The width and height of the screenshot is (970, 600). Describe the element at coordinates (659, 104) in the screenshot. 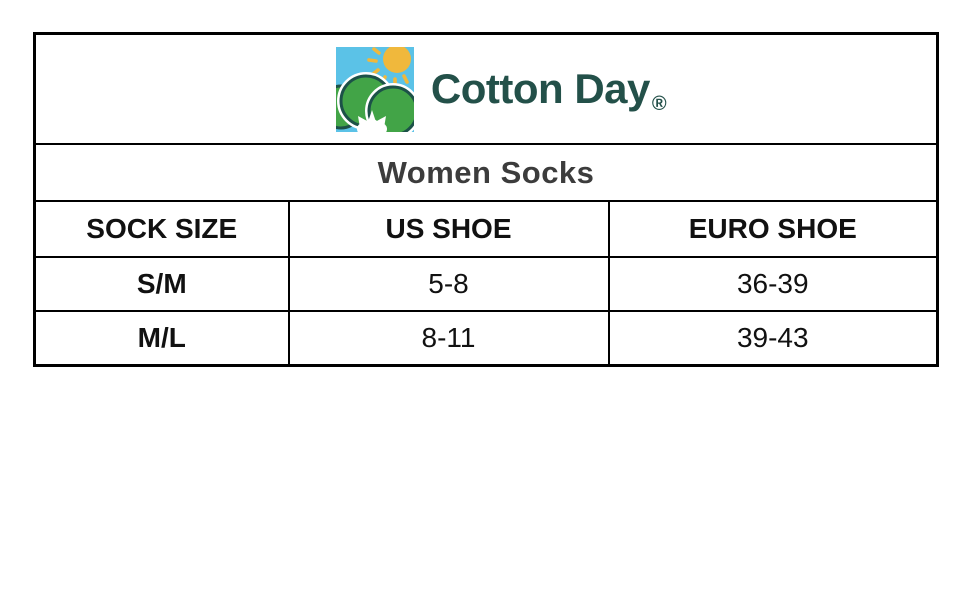

I see `registered-trademark: ®` at that location.